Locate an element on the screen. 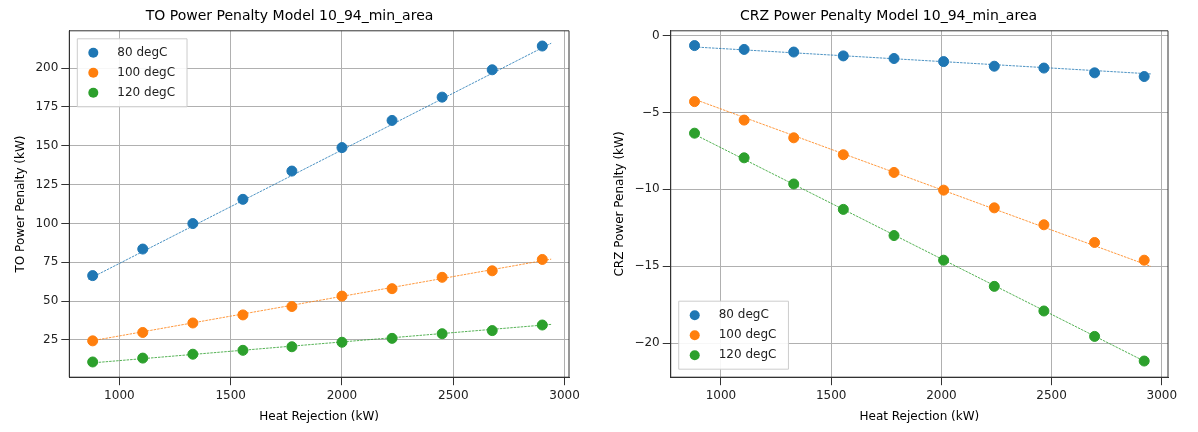 This screenshot has height=432, width=1198. y-tick-label: 125 is located at coordinates (47, 183).